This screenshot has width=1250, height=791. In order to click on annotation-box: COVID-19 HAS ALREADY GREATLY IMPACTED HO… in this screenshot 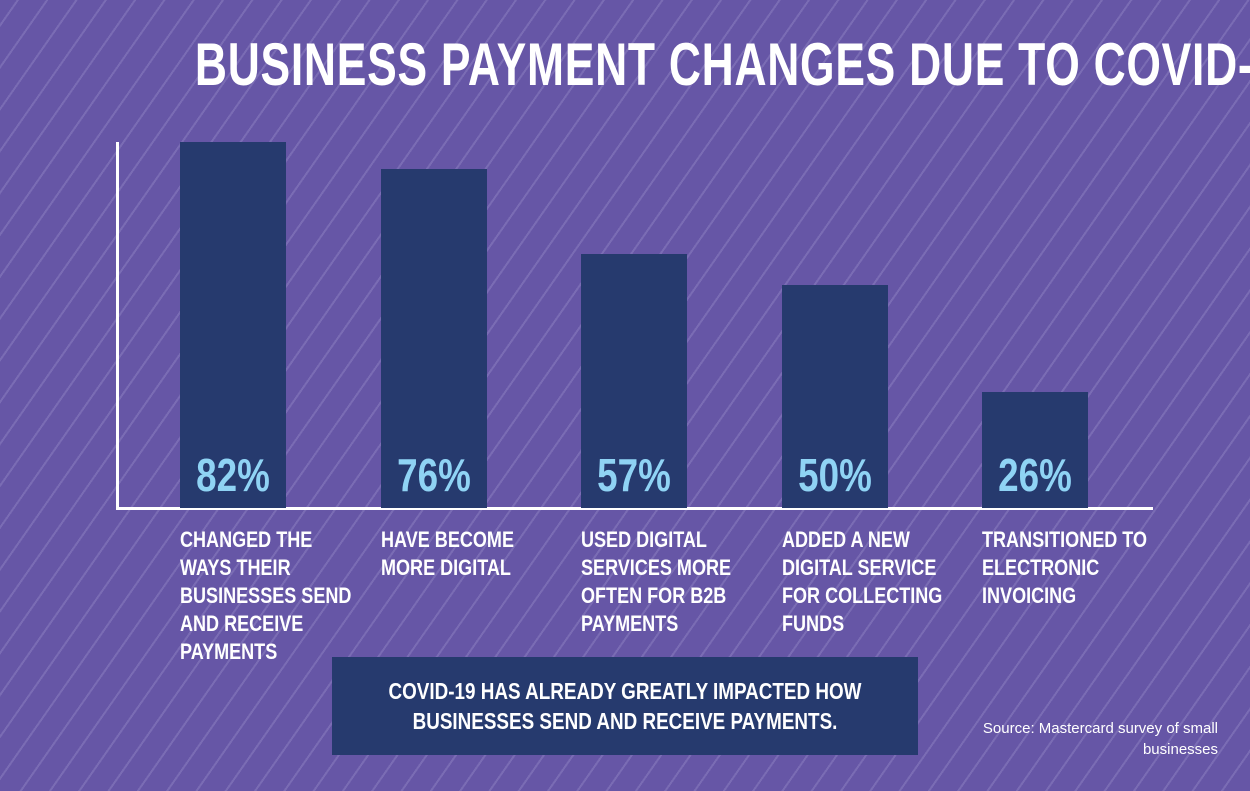, I will do `click(625, 706)`.